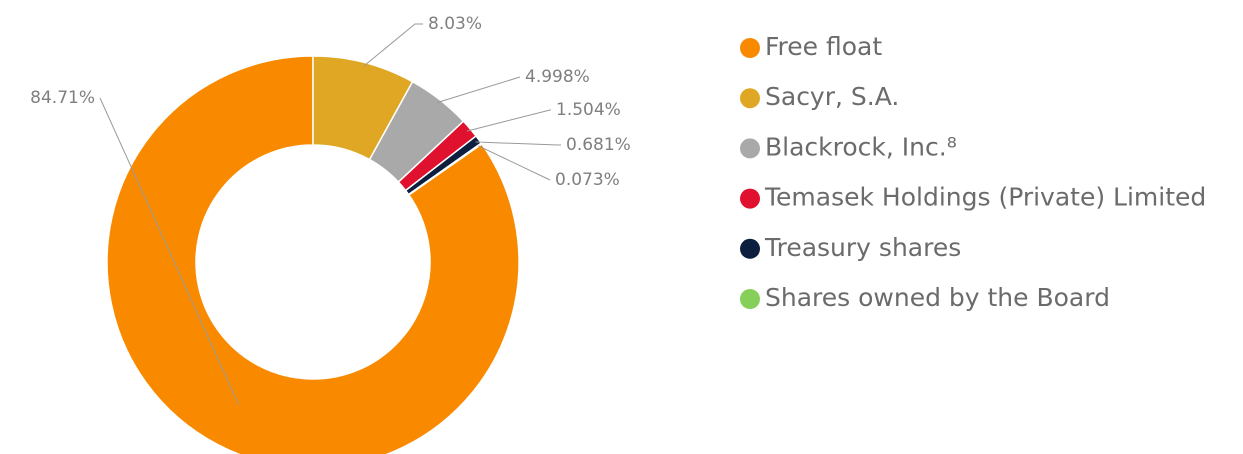 Image resolution: width=1243 pixels, height=454 pixels. Describe the element at coordinates (823, 46) in the screenshot. I see `legend-label: Free float` at that location.